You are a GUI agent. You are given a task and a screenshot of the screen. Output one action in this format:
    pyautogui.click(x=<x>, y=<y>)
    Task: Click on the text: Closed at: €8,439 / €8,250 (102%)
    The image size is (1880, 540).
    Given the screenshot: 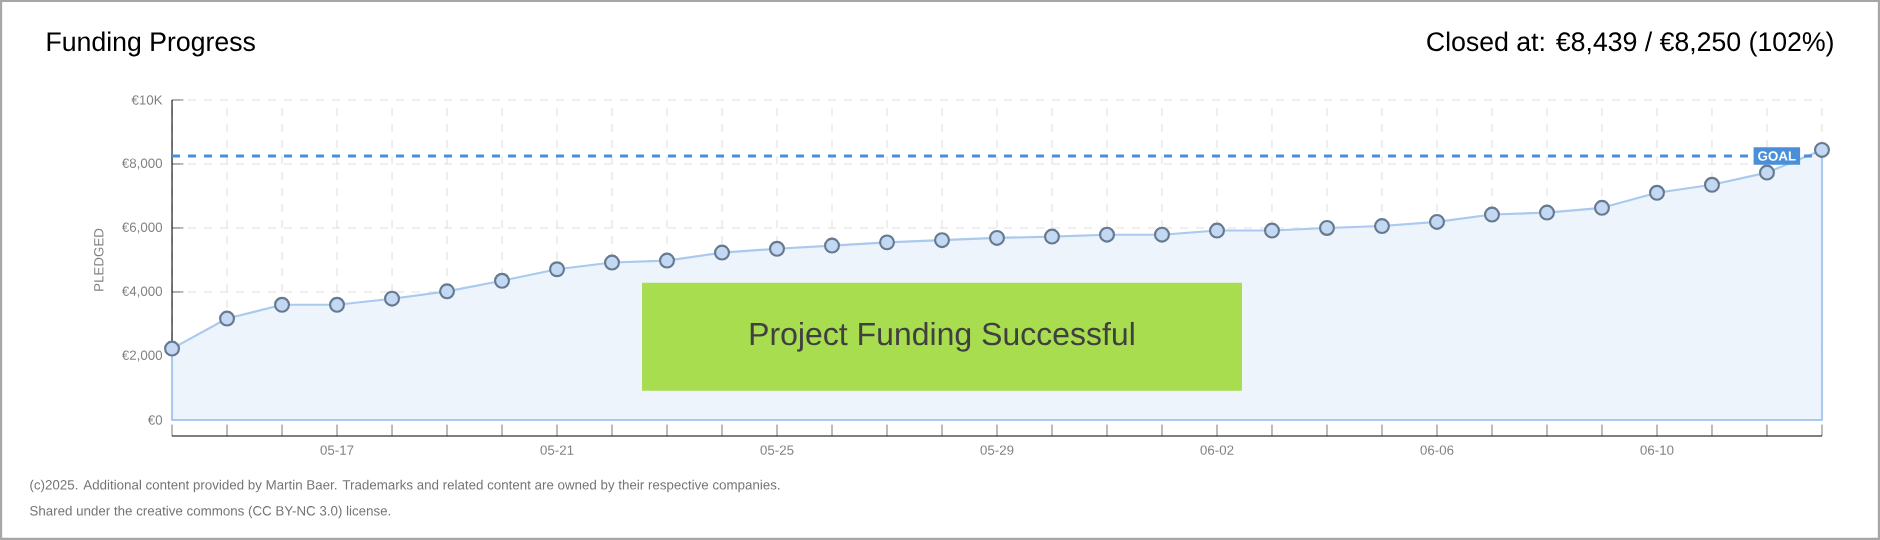 What is the action you would take?
    pyautogui.click(x=1630, y=44)
    